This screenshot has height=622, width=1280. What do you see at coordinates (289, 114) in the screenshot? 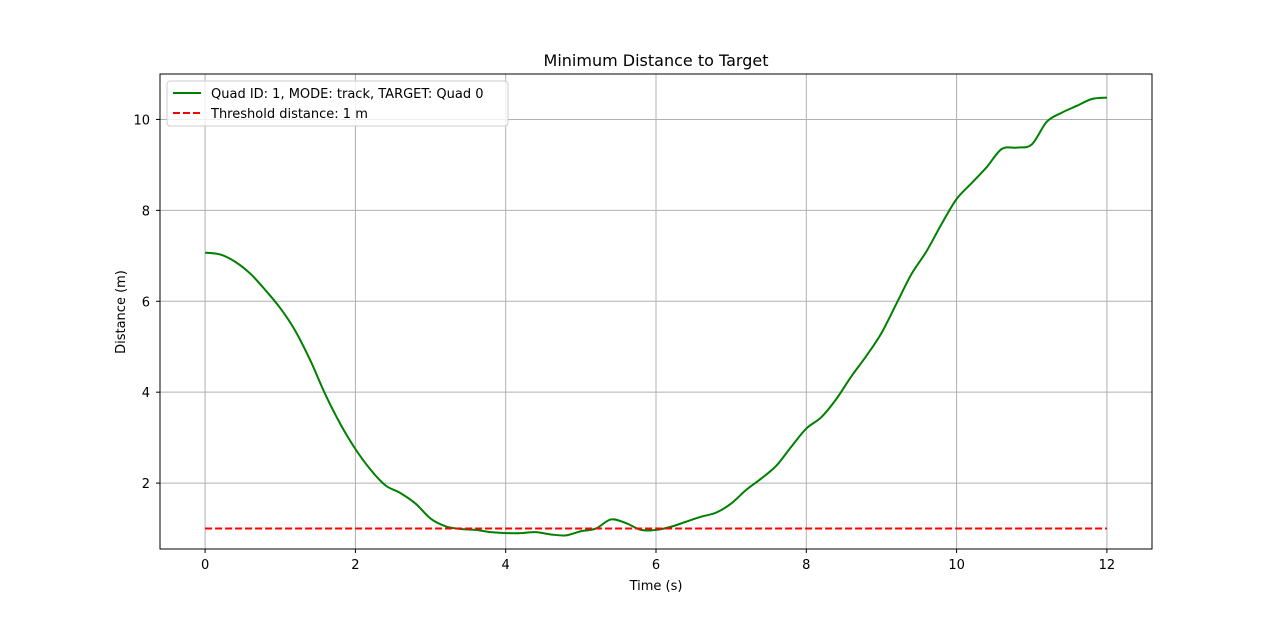
I see `legend-label-threshold: Threshold distance: 1 m` at bounding box center [289, 114].